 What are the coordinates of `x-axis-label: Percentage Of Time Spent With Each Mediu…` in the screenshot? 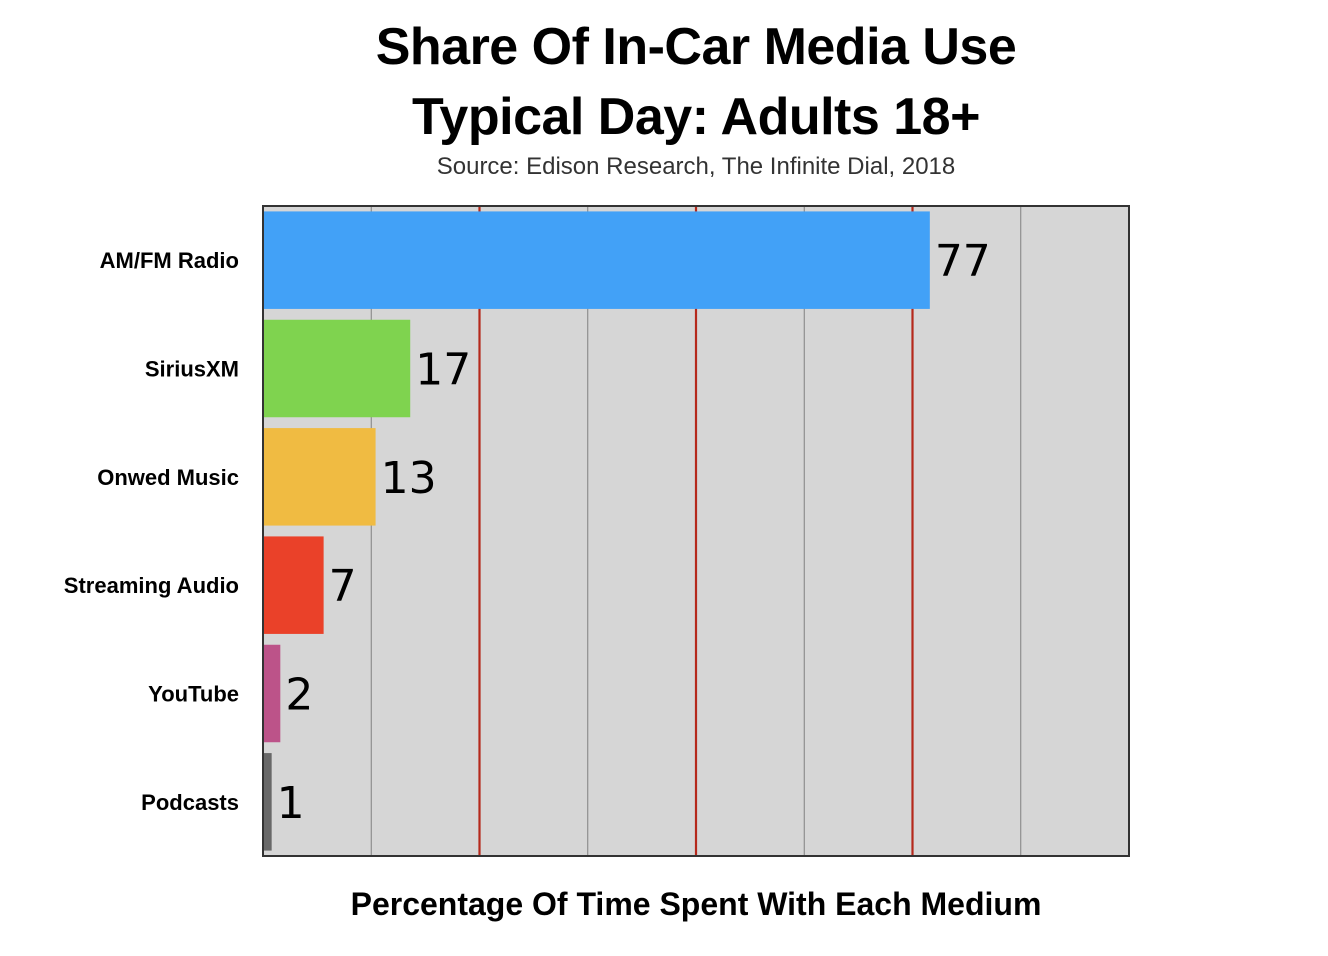 It's located at (696, 904).